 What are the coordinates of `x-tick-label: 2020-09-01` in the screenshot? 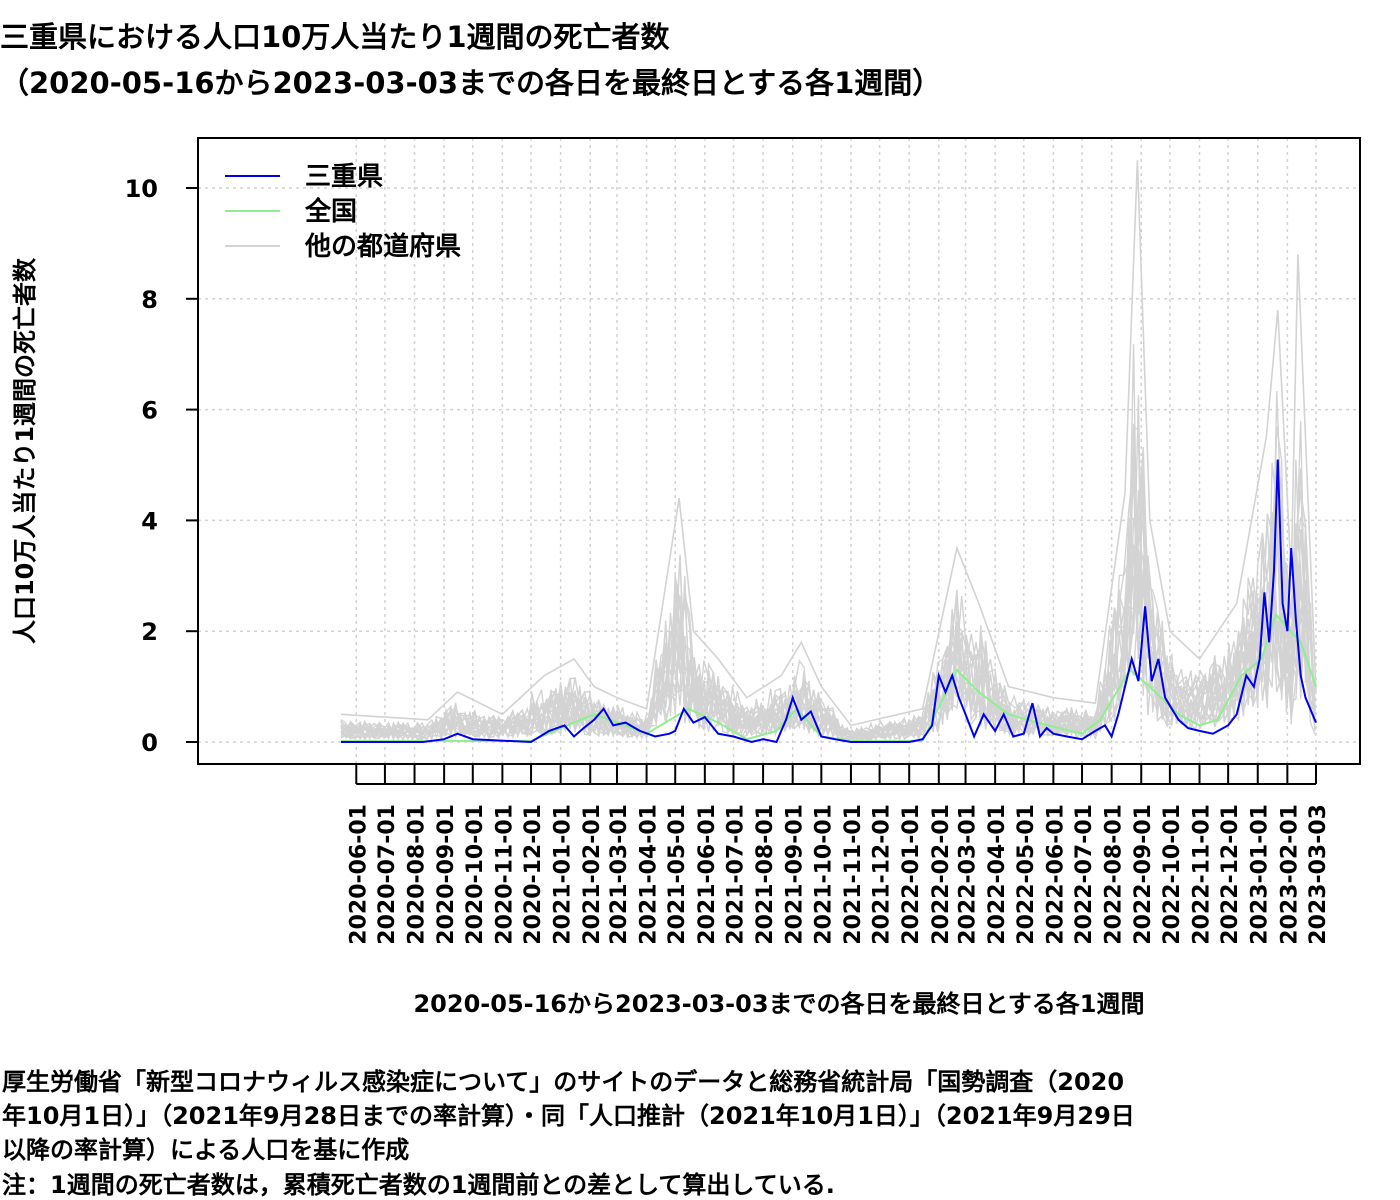 It's located at (446, 874).